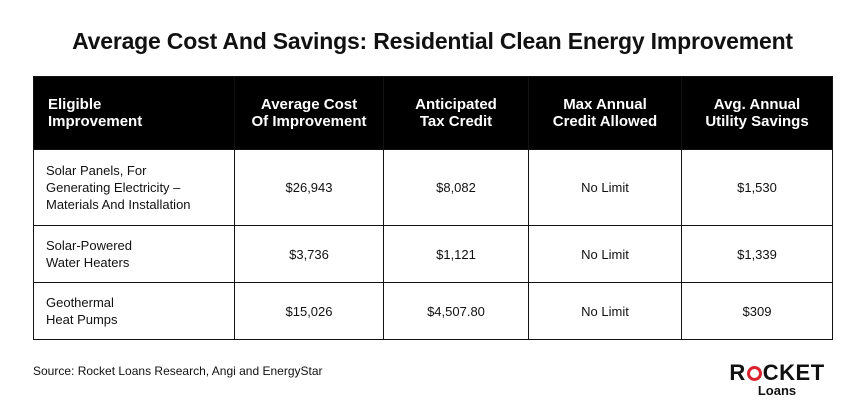 This screenshot has width=865, height=413. What do you see at coordinates (757, 254) in the screenshot?
I see `cell-savings: $1,339` at bounding box center [757, 254].